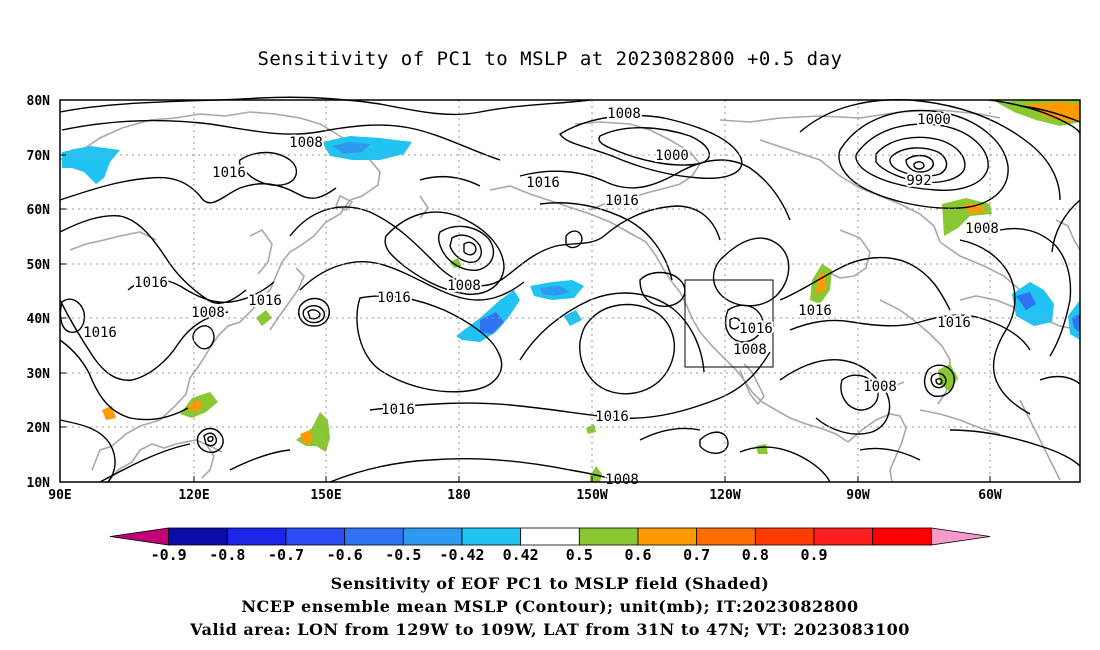 Image resolution: width=1100 pixels, height=650 pixels. What do you see at coordinates (39, 265) in the screenshot?
I see `lat-label: 50N` at bounding box center [39, 265].